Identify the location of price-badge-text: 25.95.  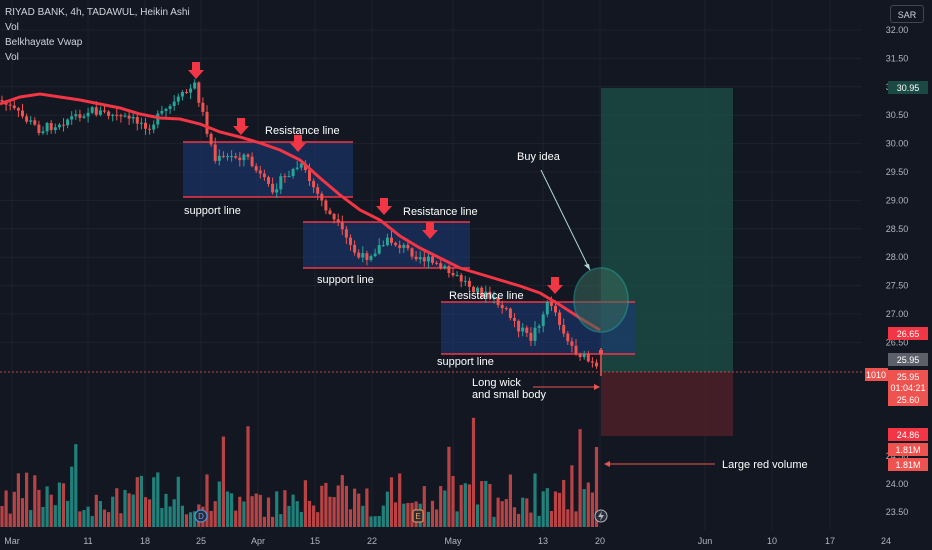
(908, 360).